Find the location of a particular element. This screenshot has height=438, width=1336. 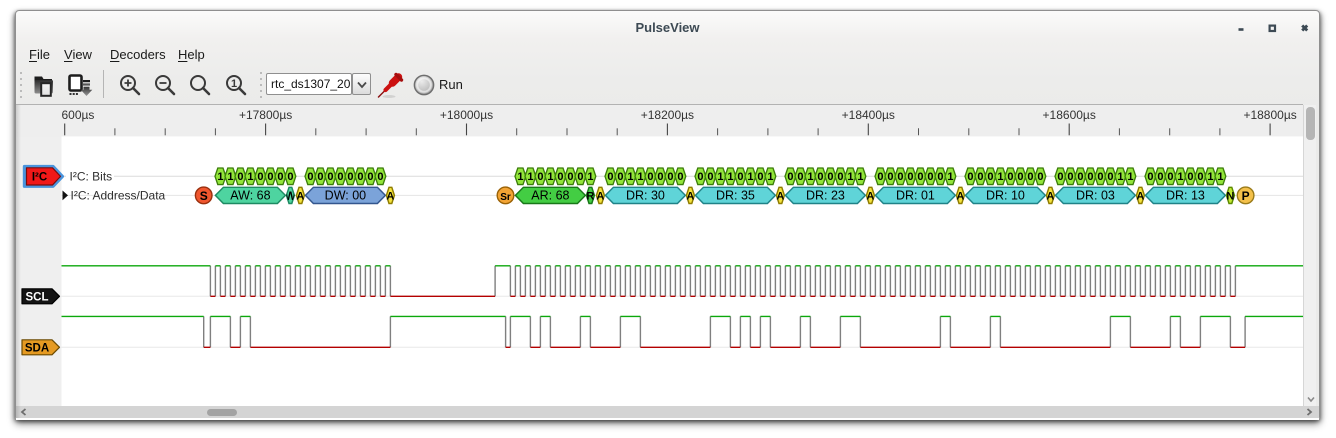

svg-text: DR: 35 is located at coordinates (735, 196).